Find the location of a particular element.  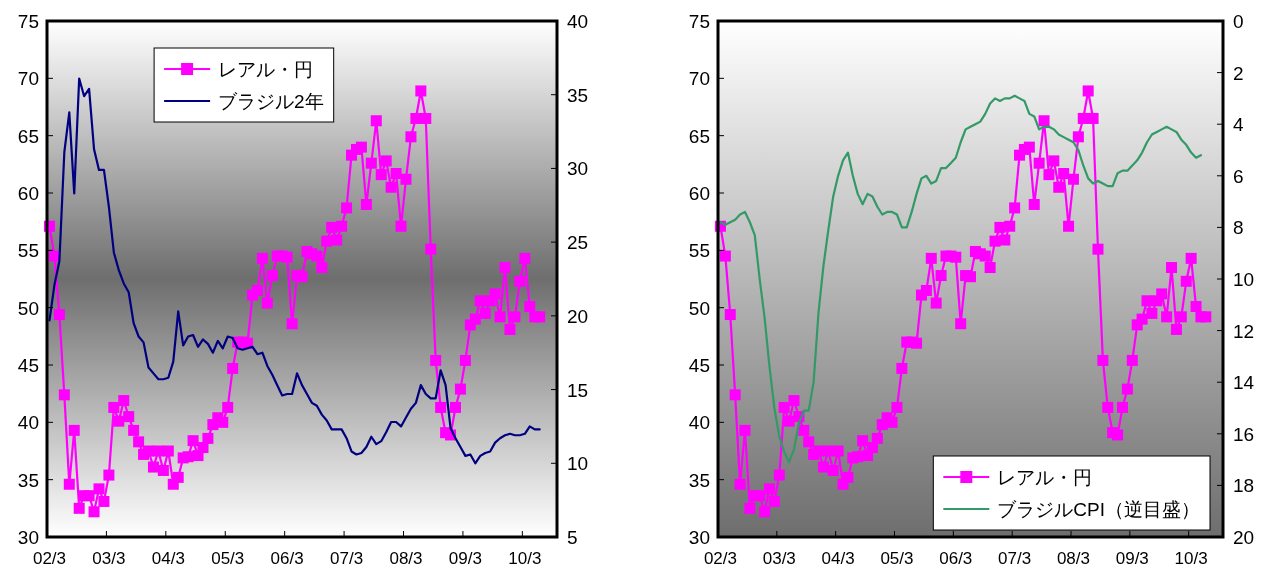

y2-tick-label: 35 is located at coordinates (578, 95).